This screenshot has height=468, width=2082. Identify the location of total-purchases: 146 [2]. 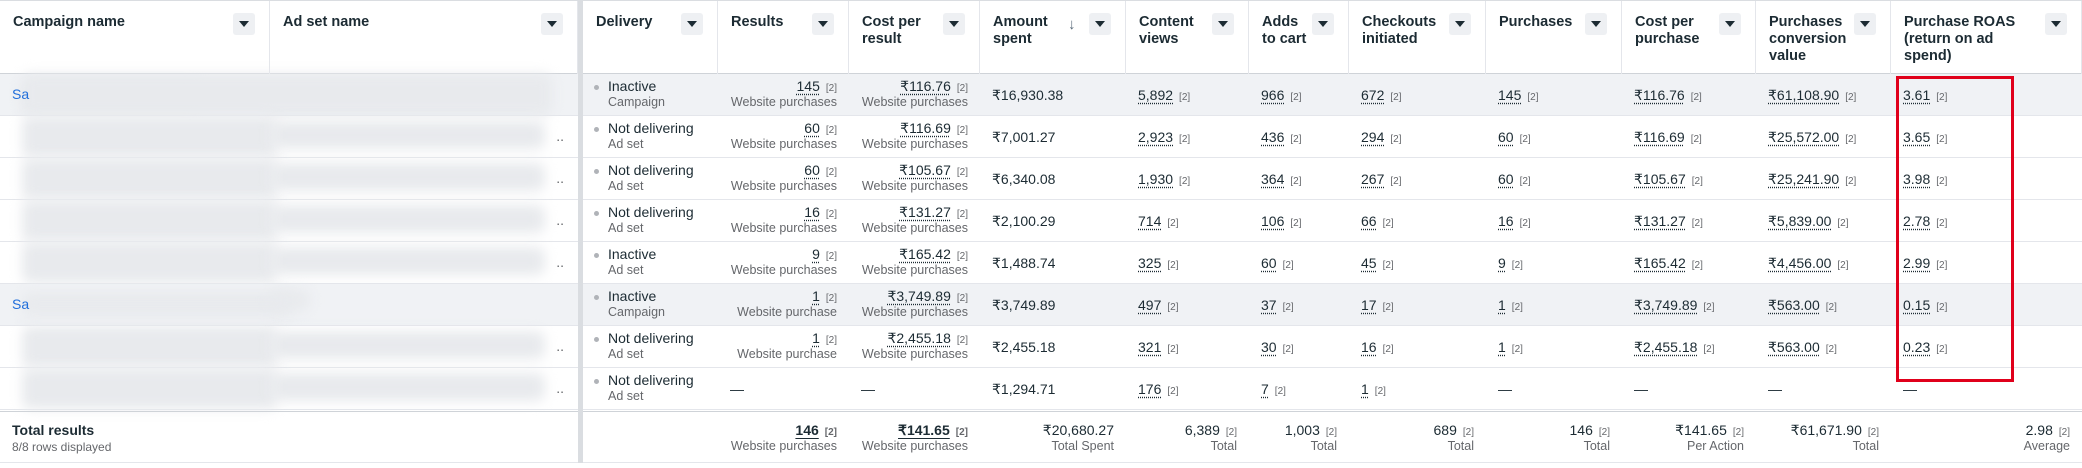
(1590, 430).